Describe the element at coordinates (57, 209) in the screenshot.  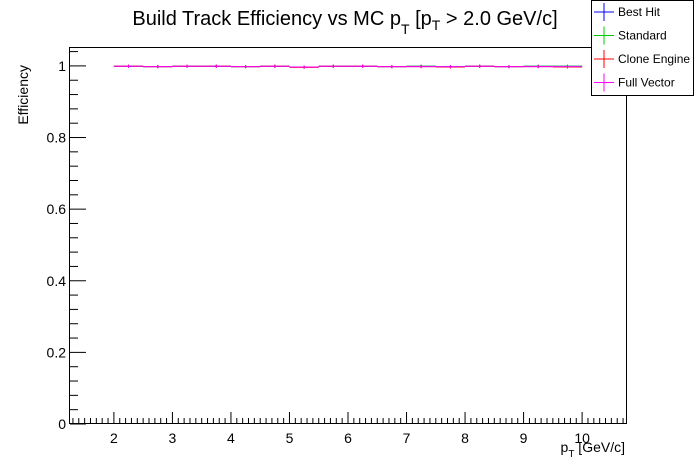
I see `y-tick-label: 0.6` at that location.